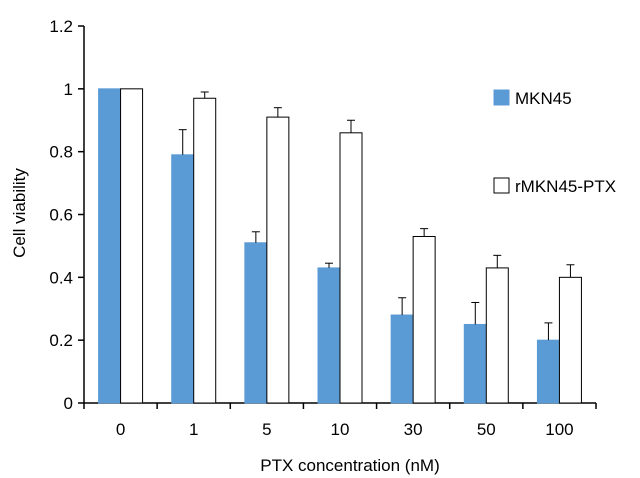 This screenshot has height=478, width=640. What do you see at coordinates (61, 215) in the screenshot?
I see `y-tick-label: 0.6` at bounding box center [61, 215].